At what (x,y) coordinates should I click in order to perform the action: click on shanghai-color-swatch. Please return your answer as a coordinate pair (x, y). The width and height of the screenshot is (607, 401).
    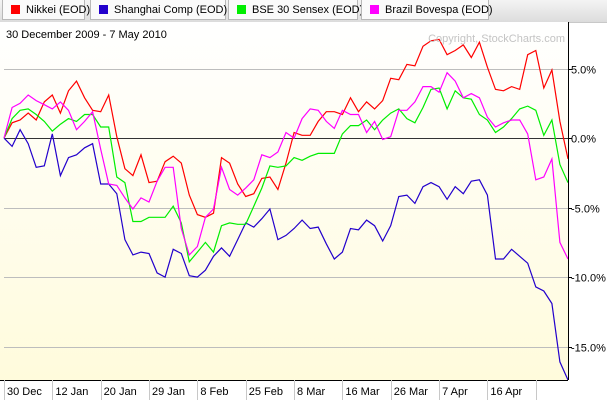
    Looking at the image, I should click on (103, 9).